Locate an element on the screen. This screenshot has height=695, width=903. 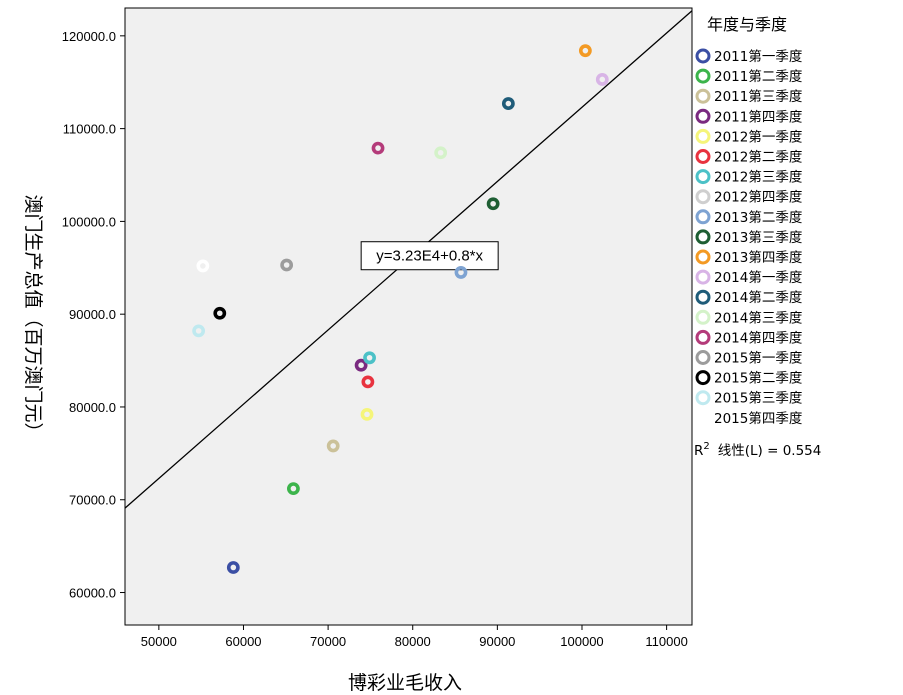
y-tick-label: 110000.0 is located at coordinates (89, 129).